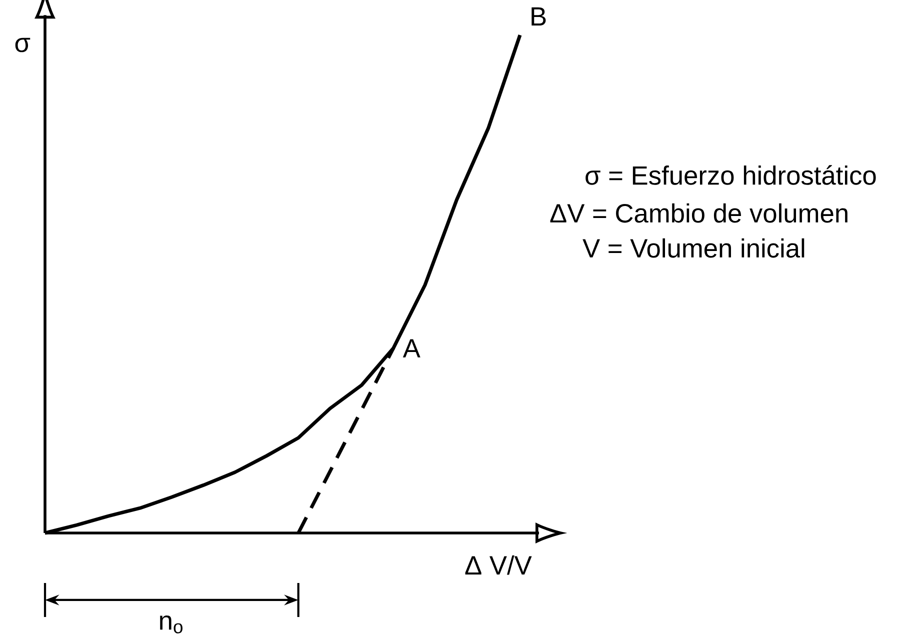 The width and height of the screenshot is (912, 643). What do you see at coordinates (731, 175) in the screenshot?
I see `text: σ = Esfuerzo hidrostático` at bounding box center [731, 175].